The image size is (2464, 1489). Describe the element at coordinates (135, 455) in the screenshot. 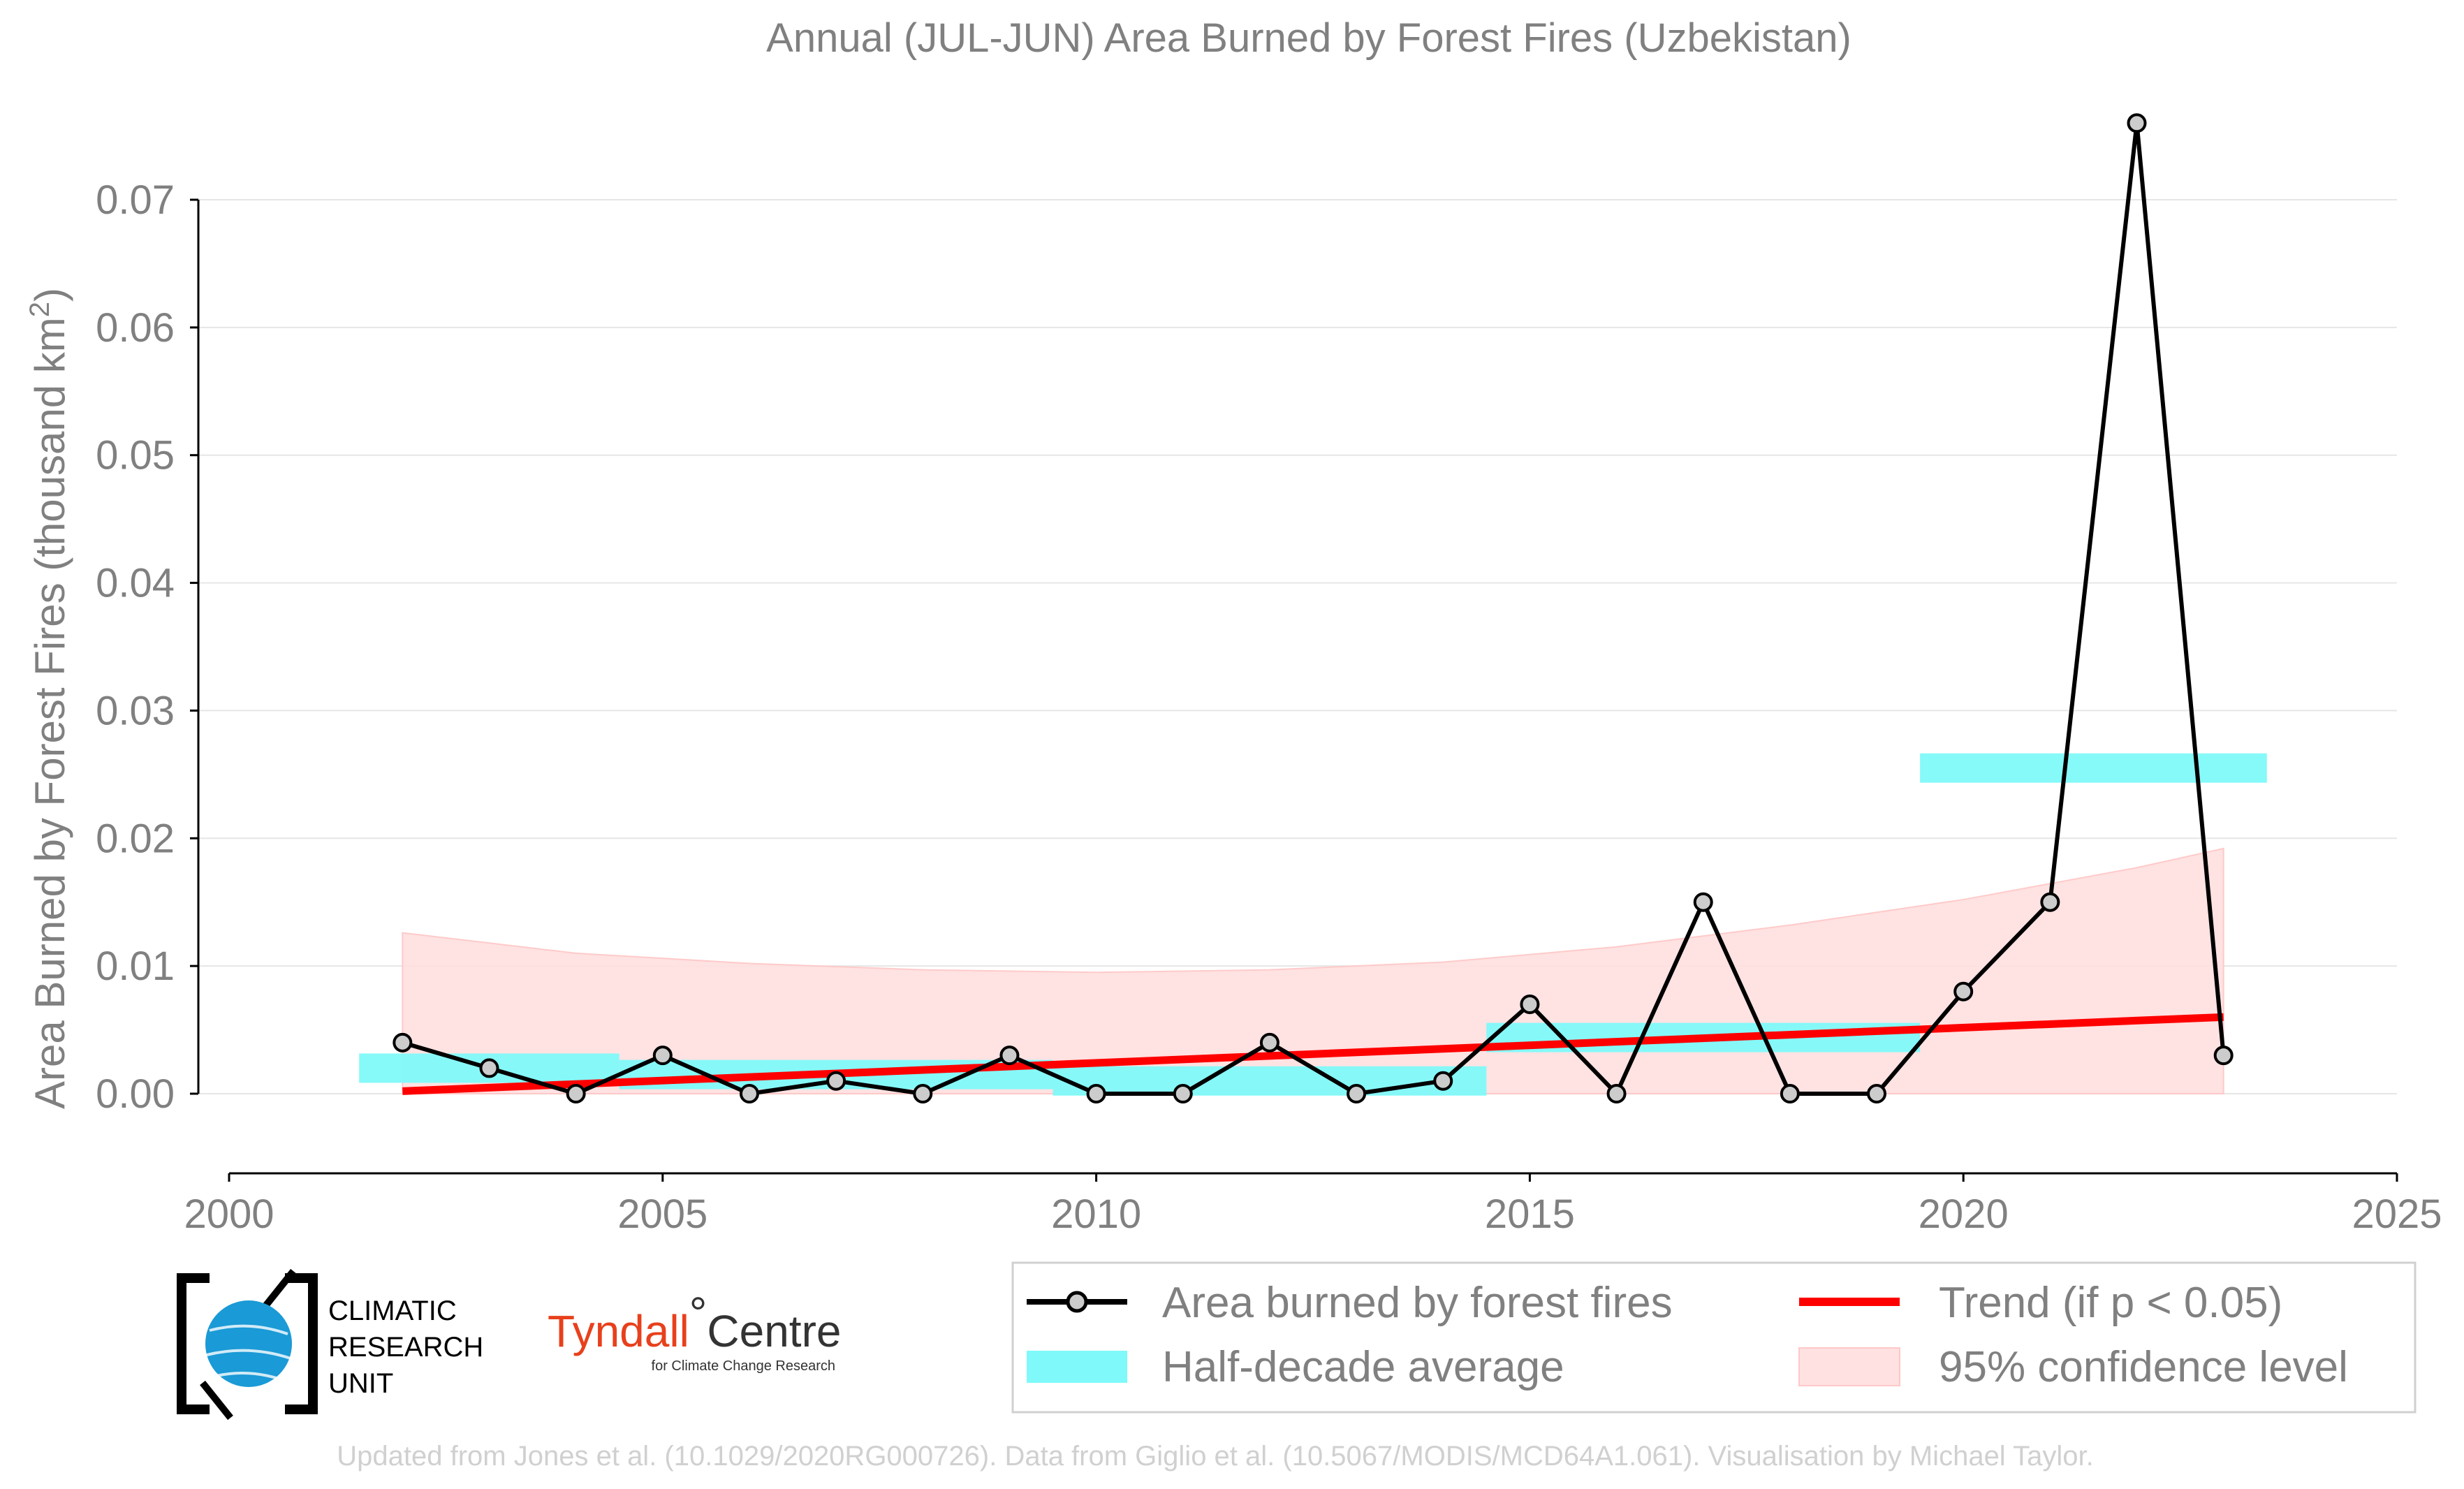

I see `y-tick-label-5: 0.05` at that location.